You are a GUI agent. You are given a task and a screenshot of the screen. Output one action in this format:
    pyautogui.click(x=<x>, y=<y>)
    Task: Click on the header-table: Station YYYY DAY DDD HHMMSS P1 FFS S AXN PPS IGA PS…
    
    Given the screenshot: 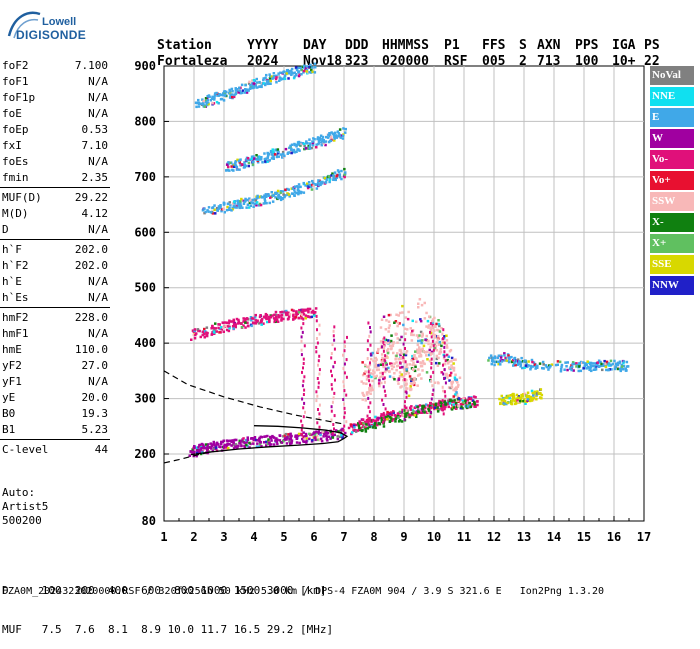 What is the action you would take?
    pyautogui.click(x=408, y=53)
    